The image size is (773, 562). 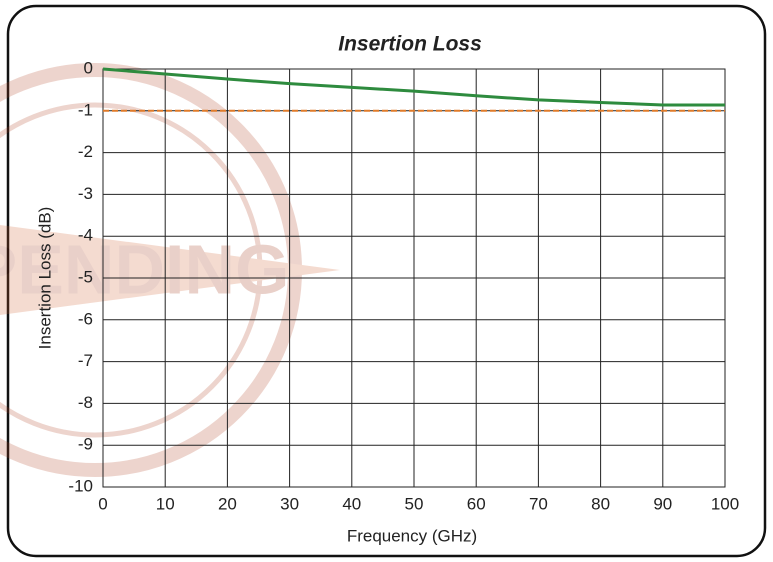 What do you see at coordinates (600, 503) in the screenshot?
I see `x-tick-label: 80` at bounding box center [600, 503].